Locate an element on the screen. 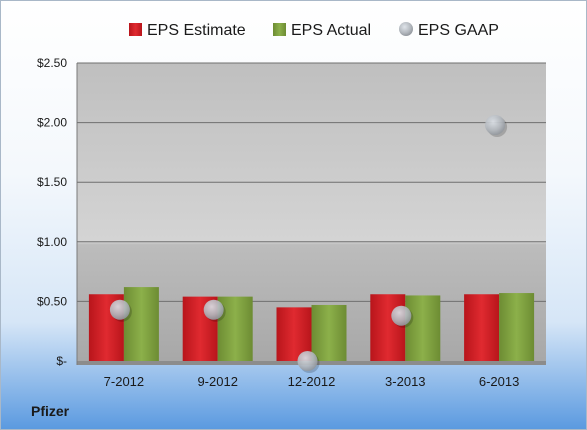 This screenshot has height=430, width=587. legend-label-eps-actual: EPS Actual is located at coordinates (331, 30).